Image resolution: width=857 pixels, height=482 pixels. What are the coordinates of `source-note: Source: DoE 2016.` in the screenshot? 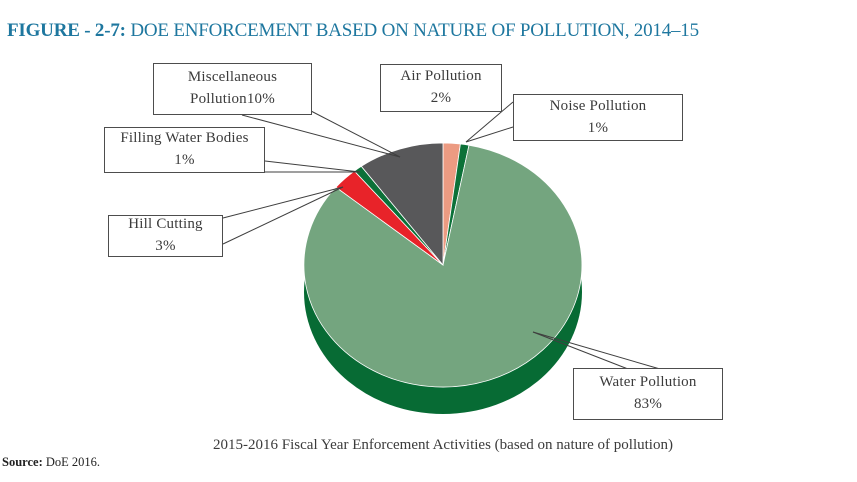 It's located at (51, 462).